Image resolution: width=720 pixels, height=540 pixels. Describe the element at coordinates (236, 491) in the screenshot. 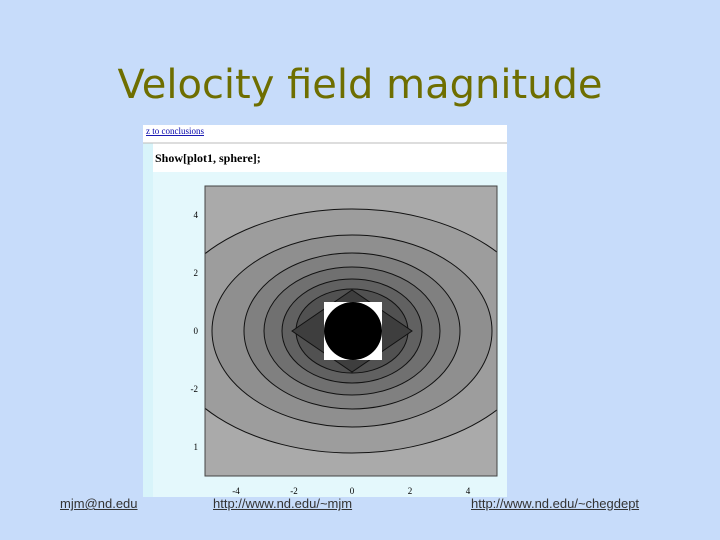

I see `x-tick-label: -4` at that location.